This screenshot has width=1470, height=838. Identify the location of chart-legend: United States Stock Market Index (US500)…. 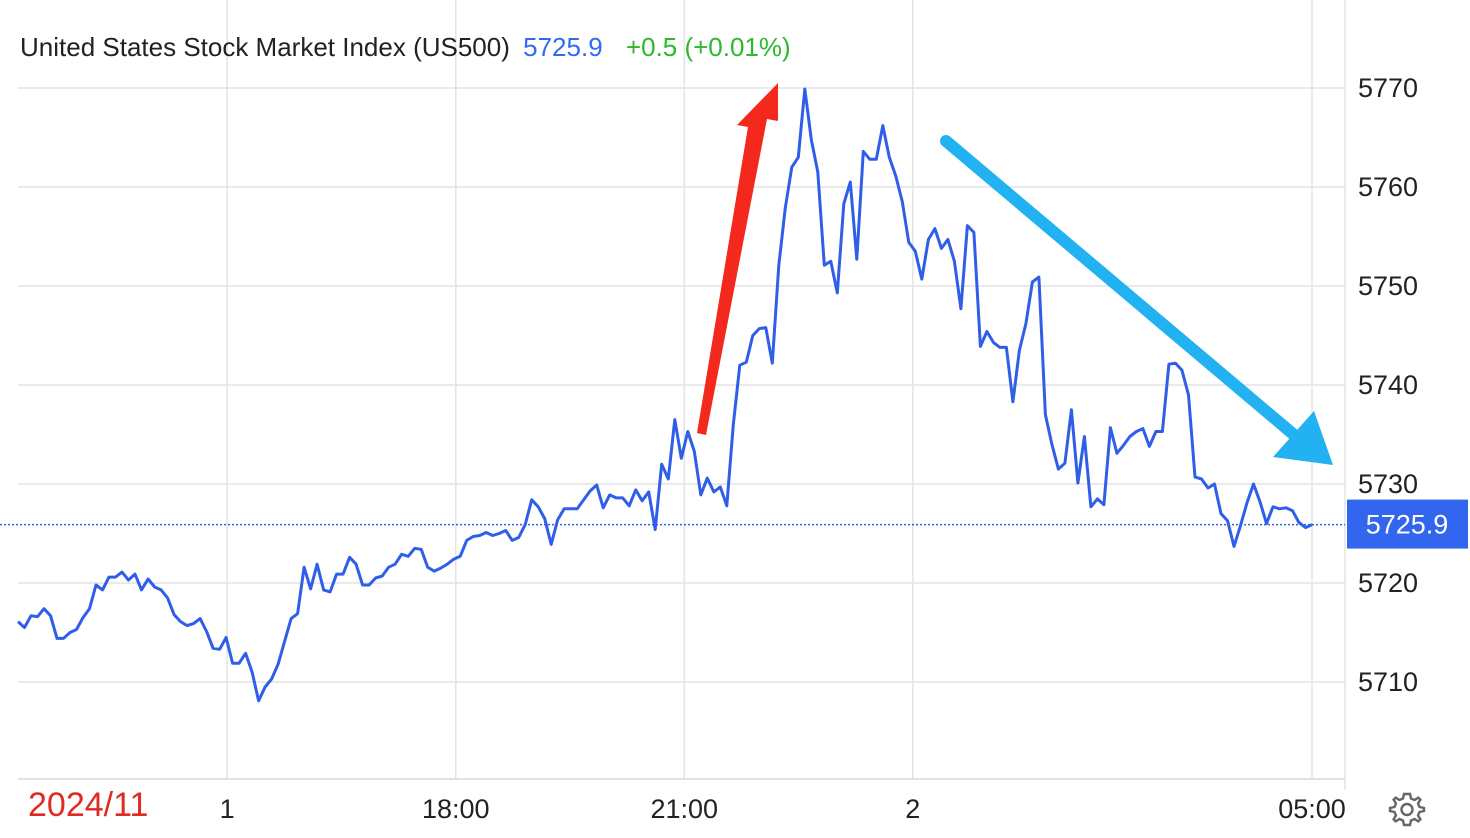
(408, 47).